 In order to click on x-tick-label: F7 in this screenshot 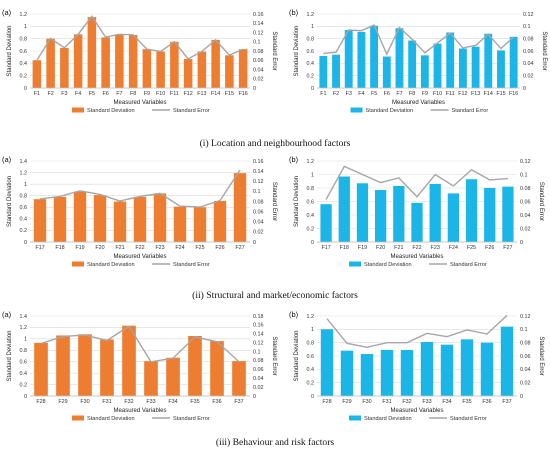, I will do `click(399, 94)`.